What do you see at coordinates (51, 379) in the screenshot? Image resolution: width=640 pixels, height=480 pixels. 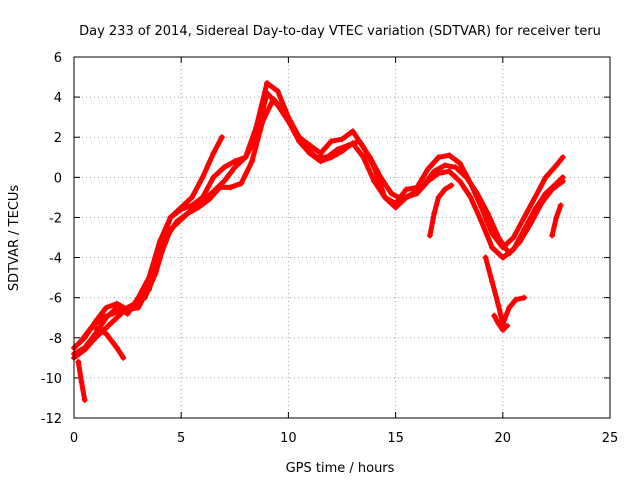 I see `y-tick-label: -10` at bounding box center [51, 379].